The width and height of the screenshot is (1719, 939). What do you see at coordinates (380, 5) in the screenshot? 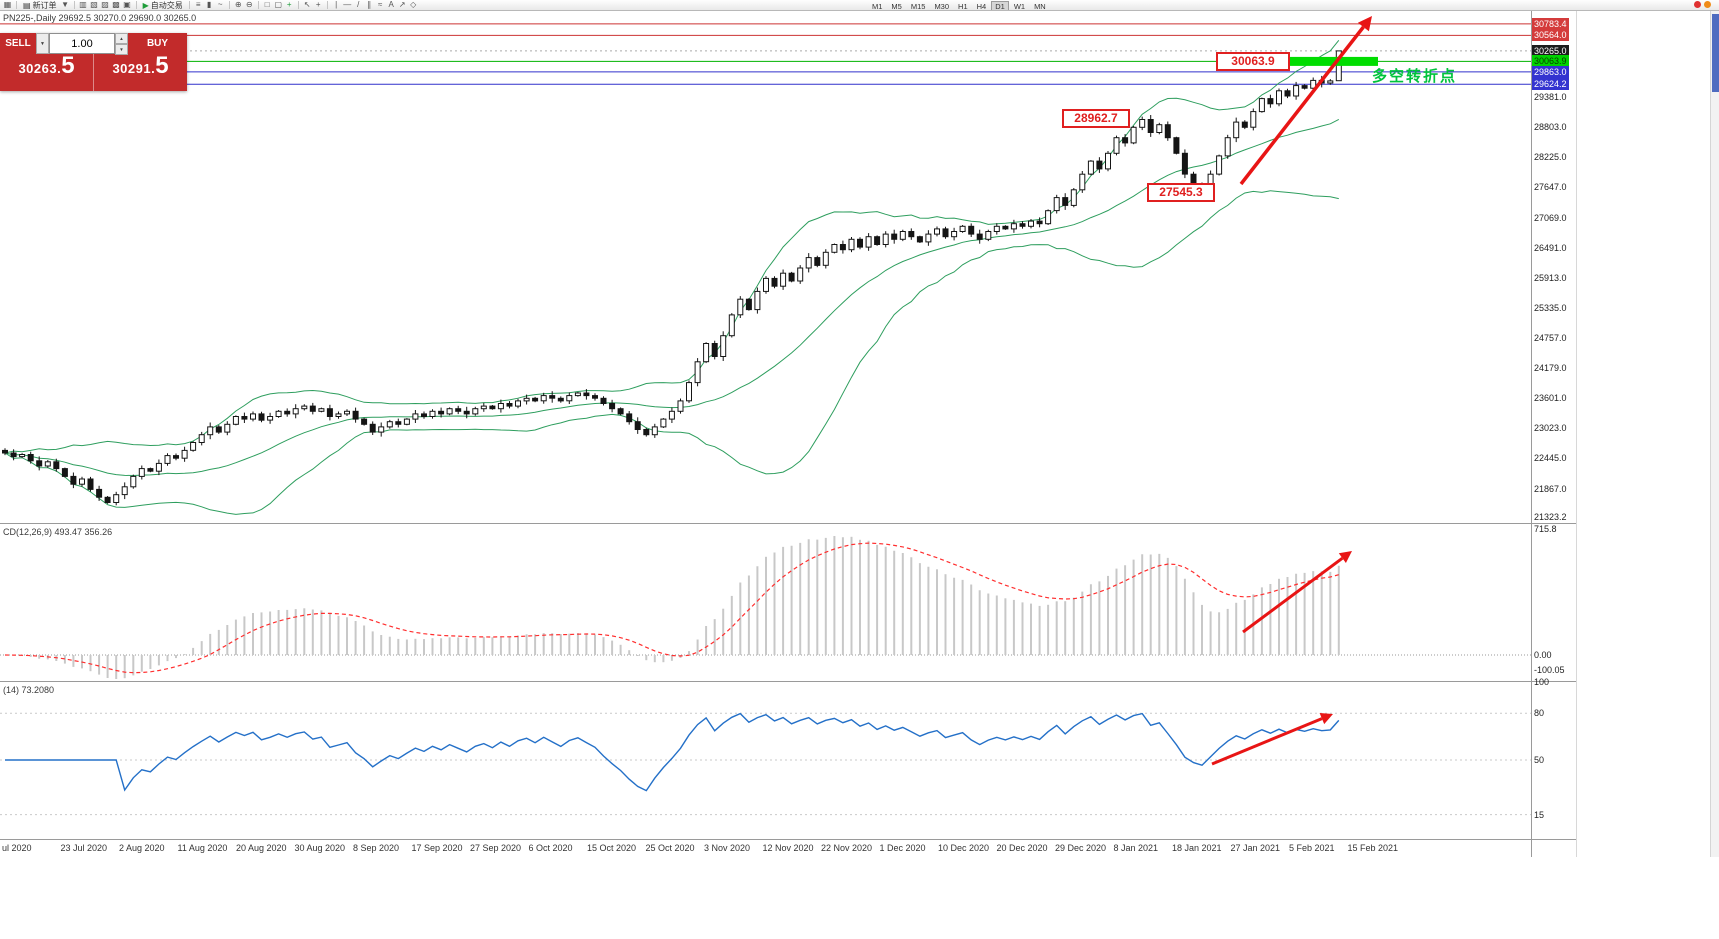
I see `fibonacci-icon: ≈` at bounding box center [380, 5].